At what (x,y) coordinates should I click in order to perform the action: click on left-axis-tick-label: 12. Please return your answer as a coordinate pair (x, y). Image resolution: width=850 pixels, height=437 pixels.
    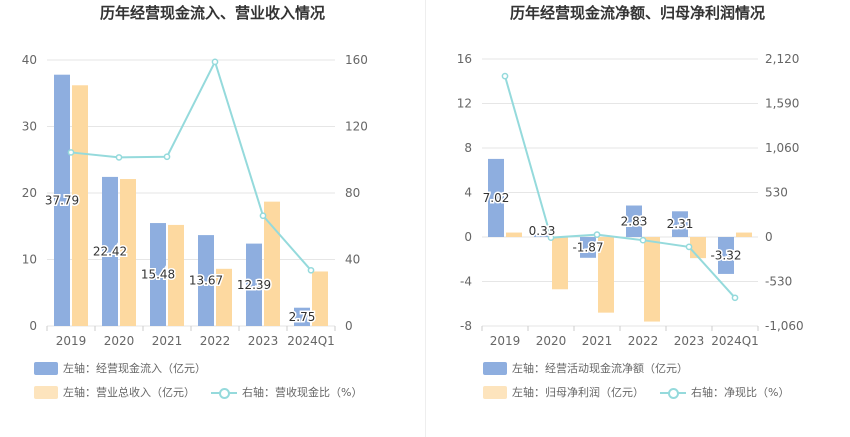
    Looking at the image, I should click on (464, 104).